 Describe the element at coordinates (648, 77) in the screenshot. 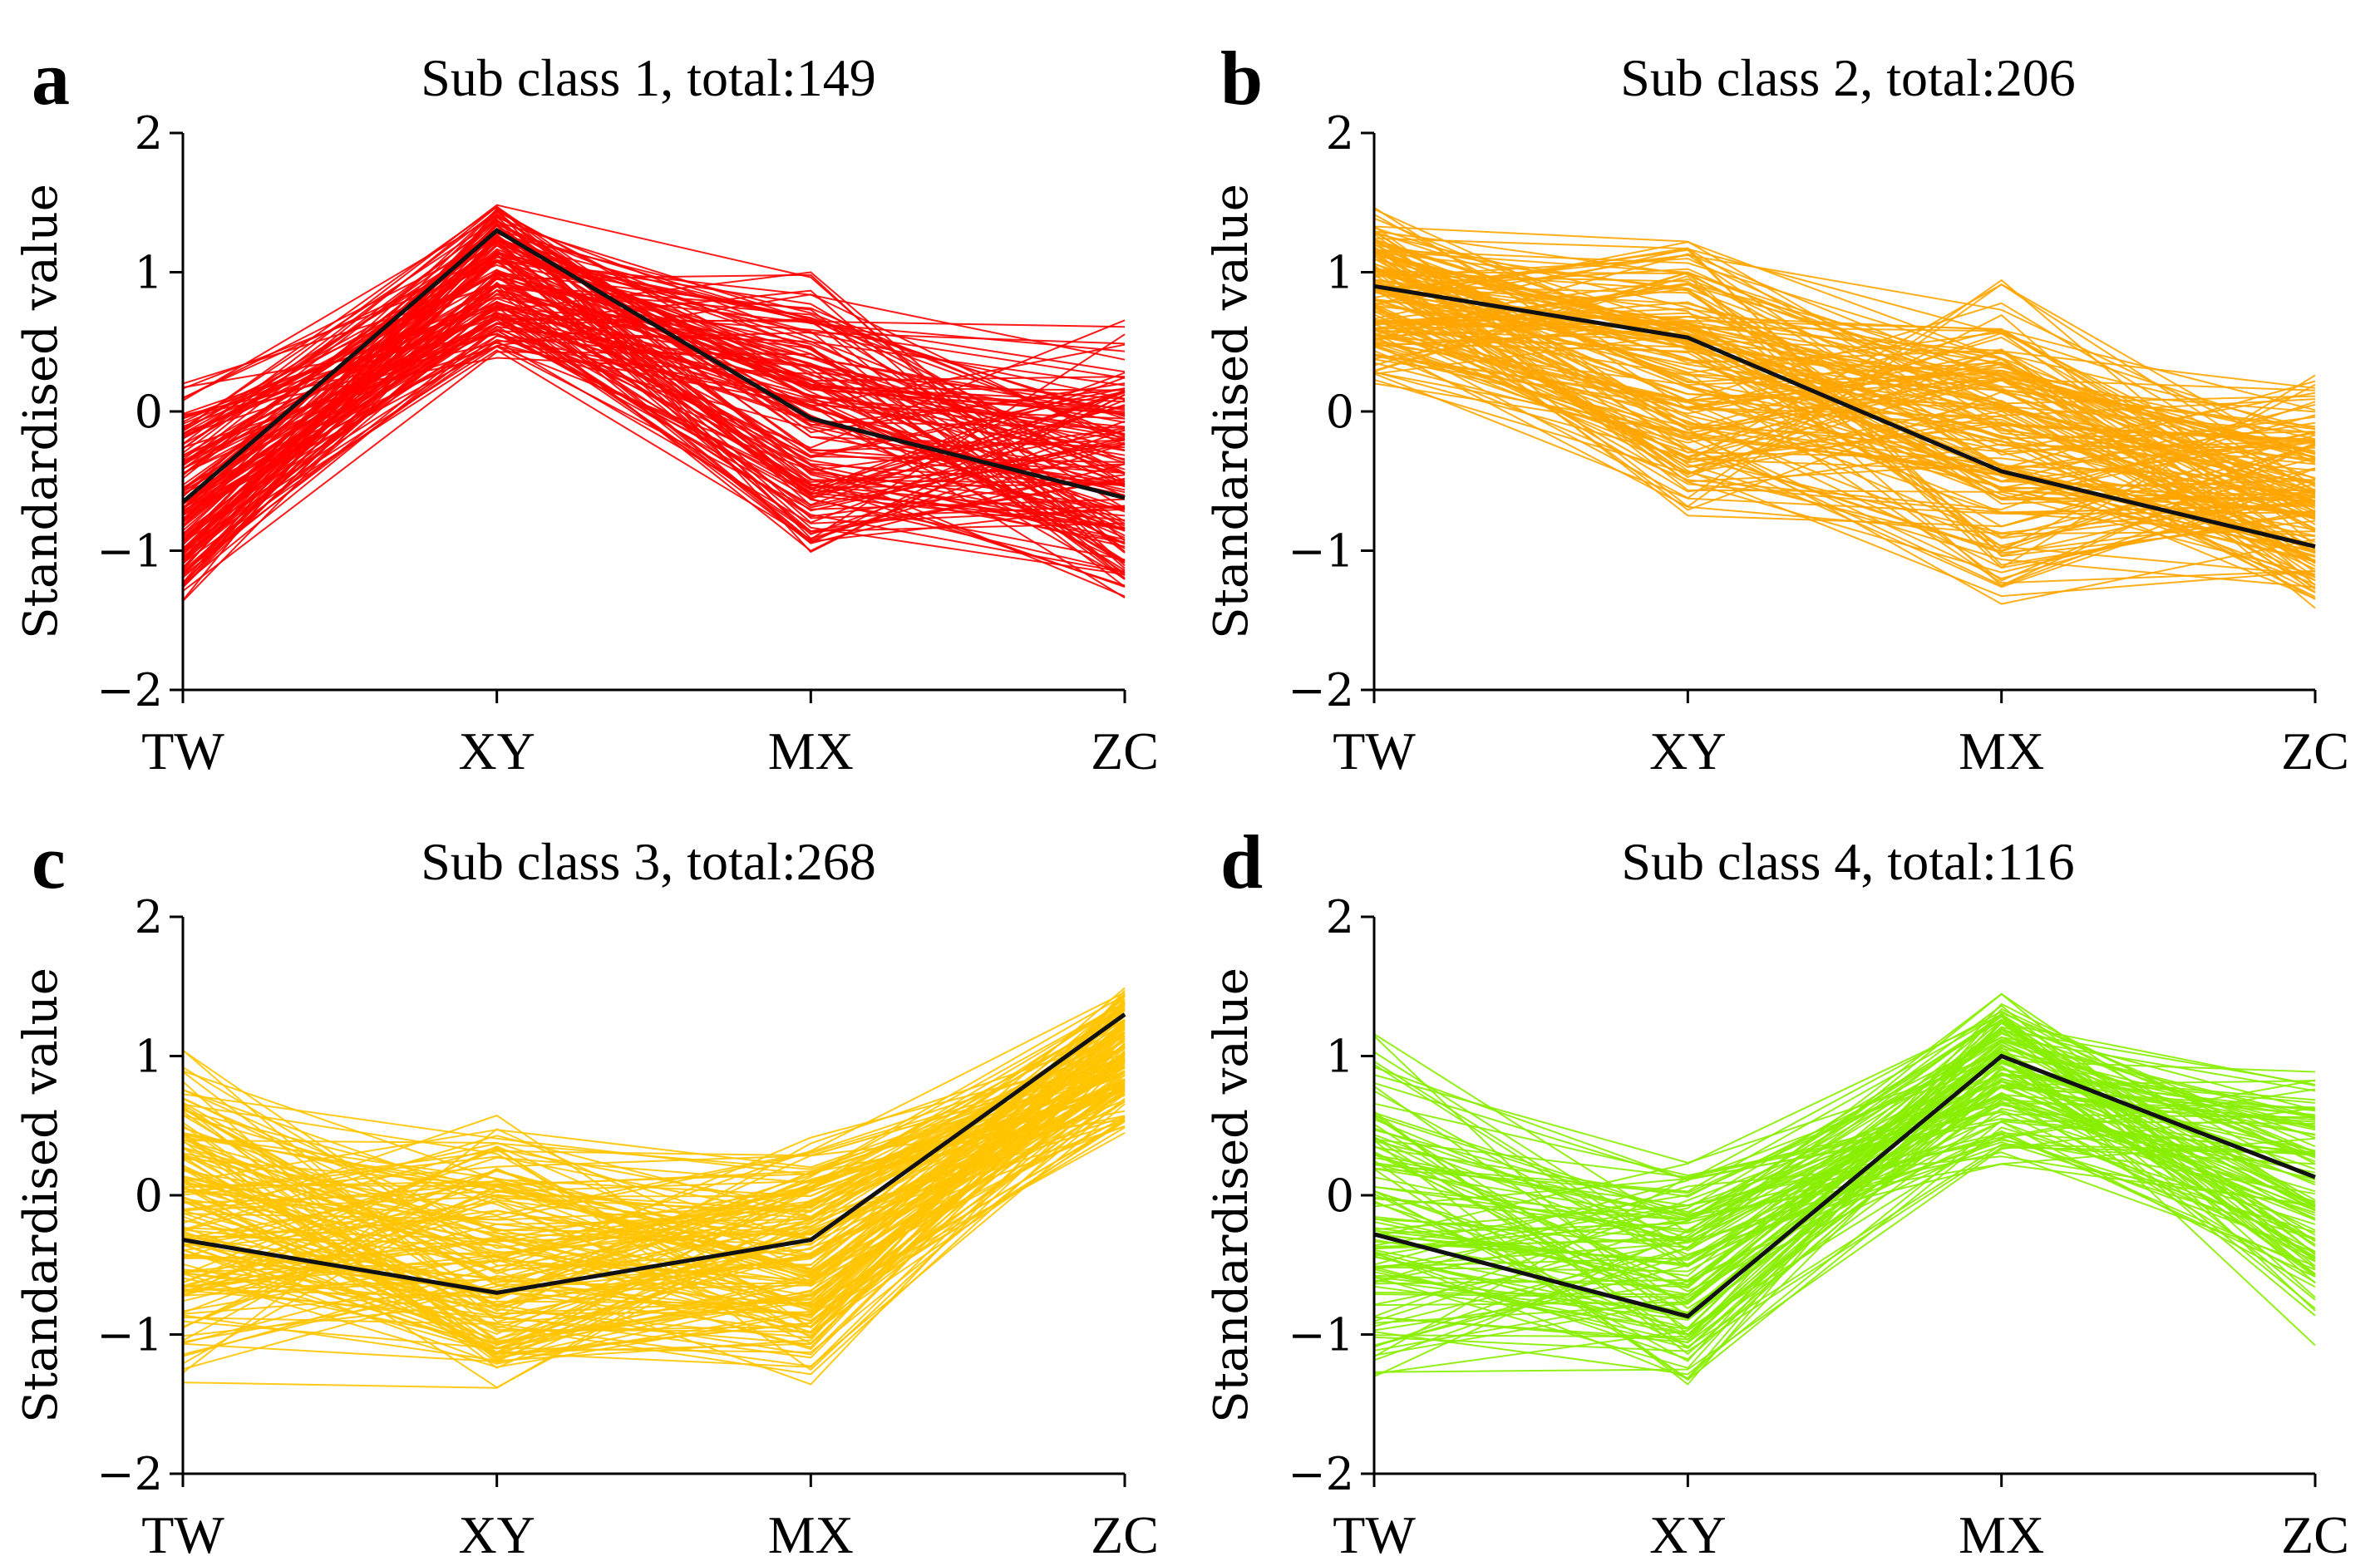

I see `panel-title: Sub class 1, total:149` at that location.